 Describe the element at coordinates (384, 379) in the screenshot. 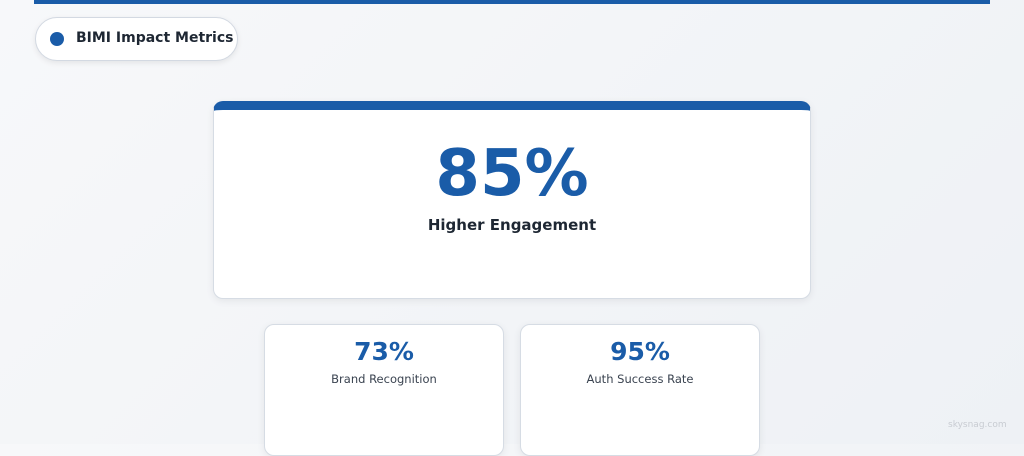

I see `metric-label: Brand Recognition` at that location.